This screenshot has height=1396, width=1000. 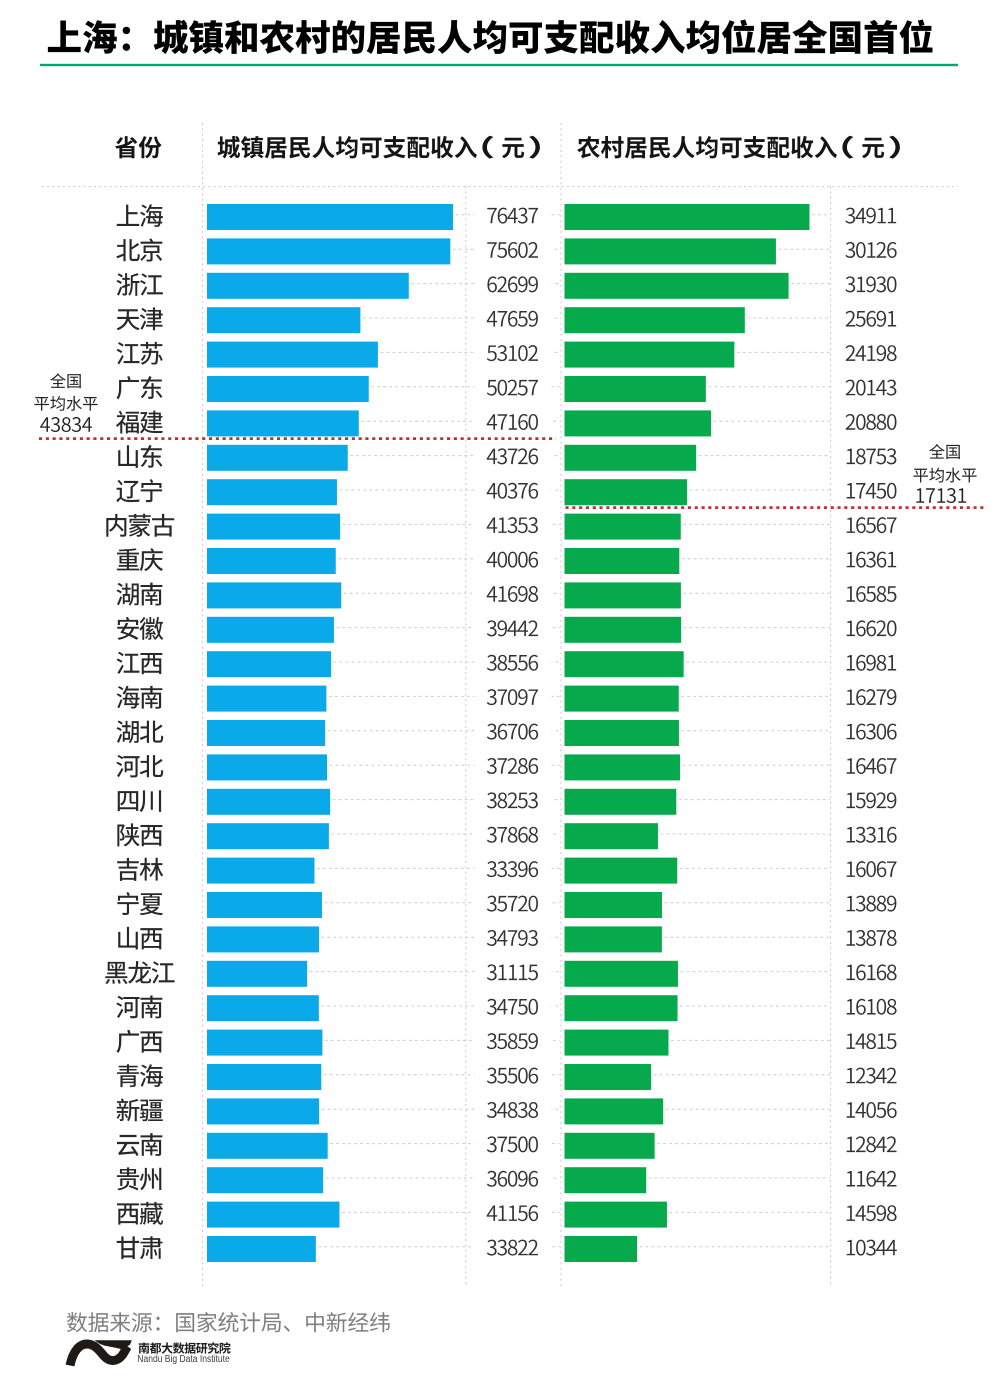 I want to click on svg-text: Nandu Big Data Institute, so click(x=183, y=1359).